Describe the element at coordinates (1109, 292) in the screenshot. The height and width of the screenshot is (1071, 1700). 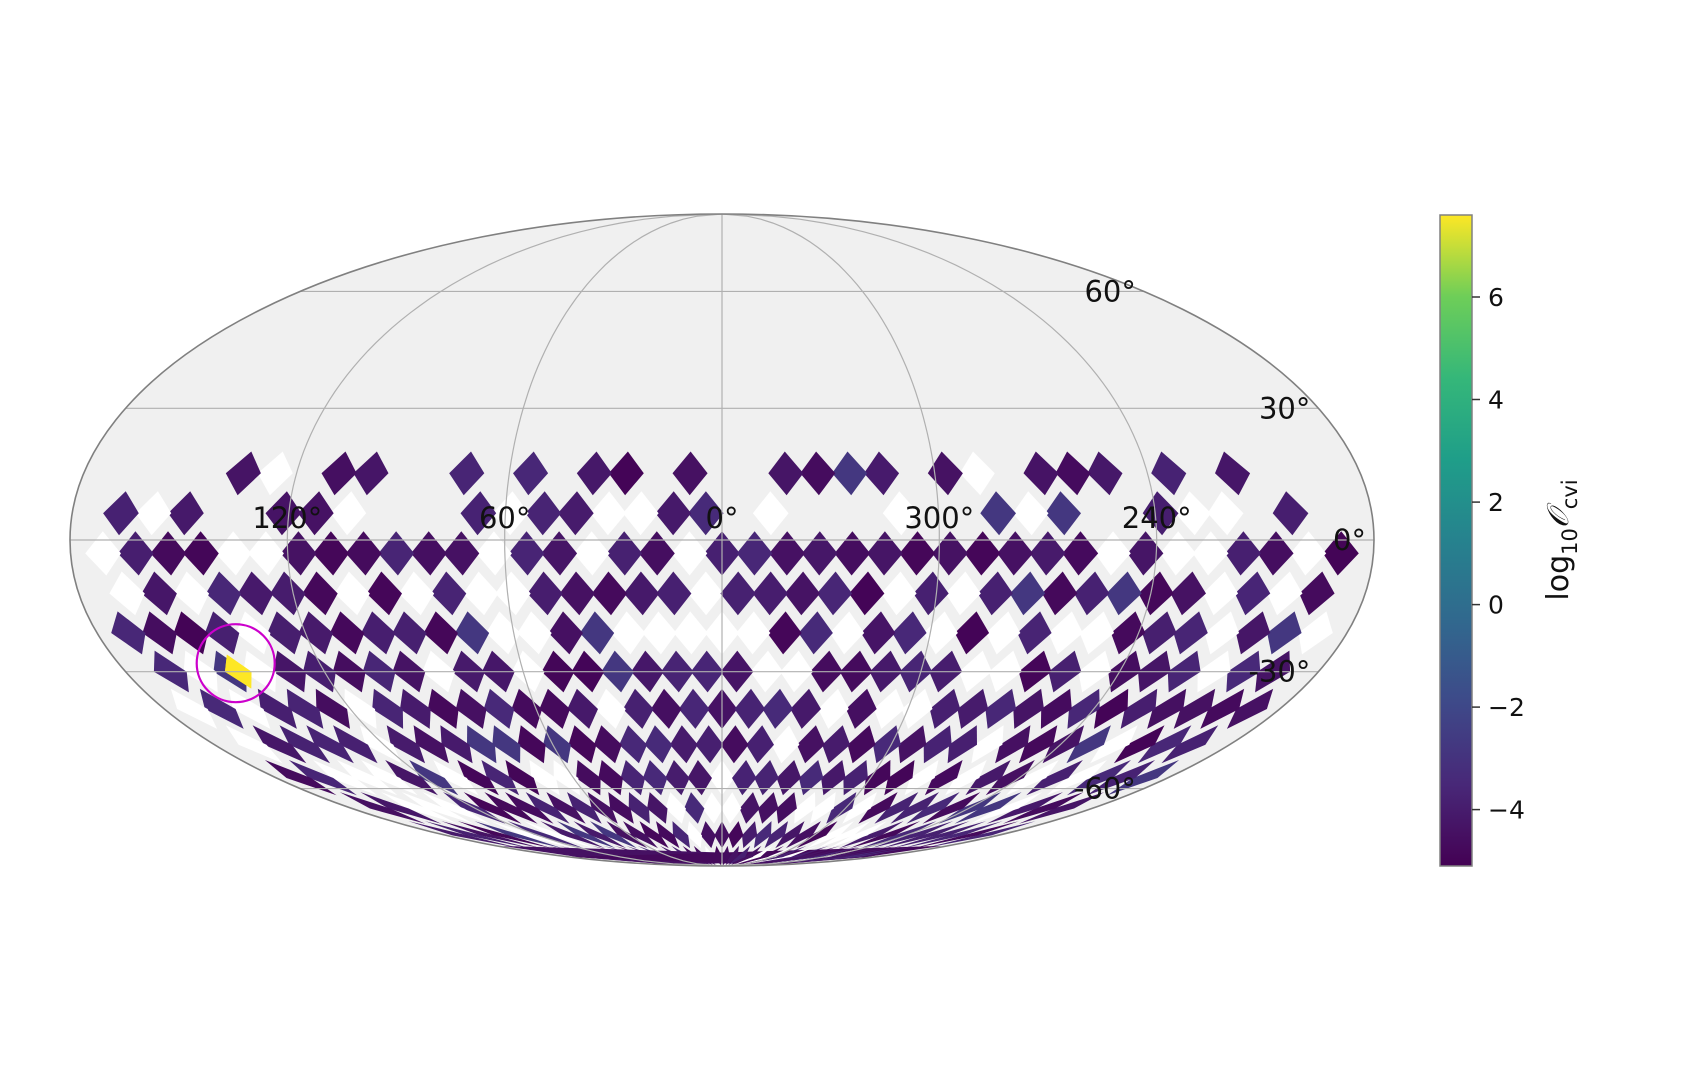
I see `latitude-label: 60°` at that location.